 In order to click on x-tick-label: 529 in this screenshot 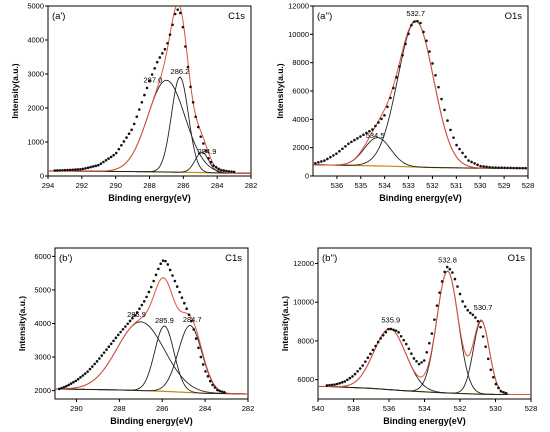, I will do `click(504, 185)`.